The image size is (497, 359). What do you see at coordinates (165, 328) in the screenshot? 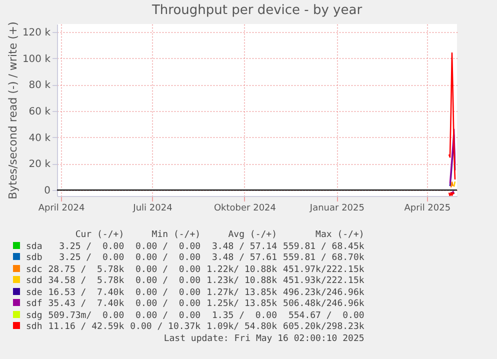
I see `text: 0.00 / 10.37k` at bounding box center [165, 328].